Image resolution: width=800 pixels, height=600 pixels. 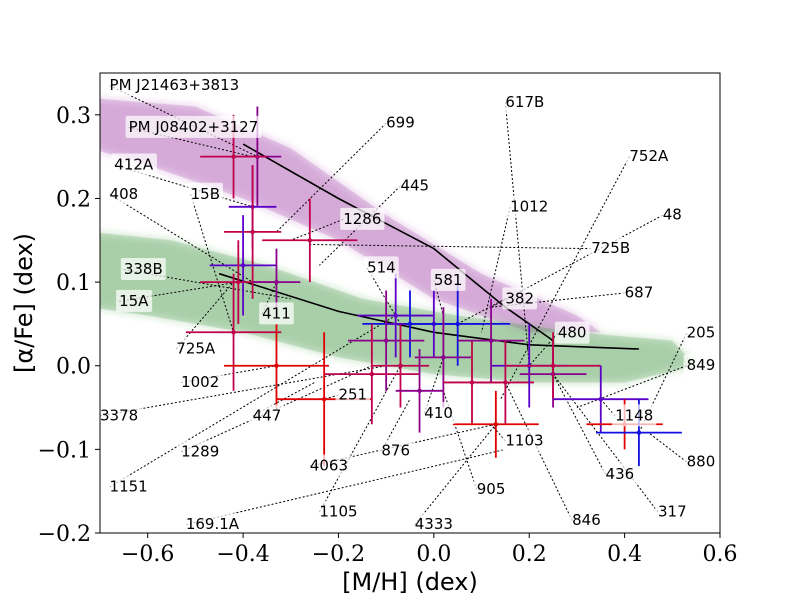 I want to click on y-axis-label: [α/Fe] (dex), so click(x=24, y=303).